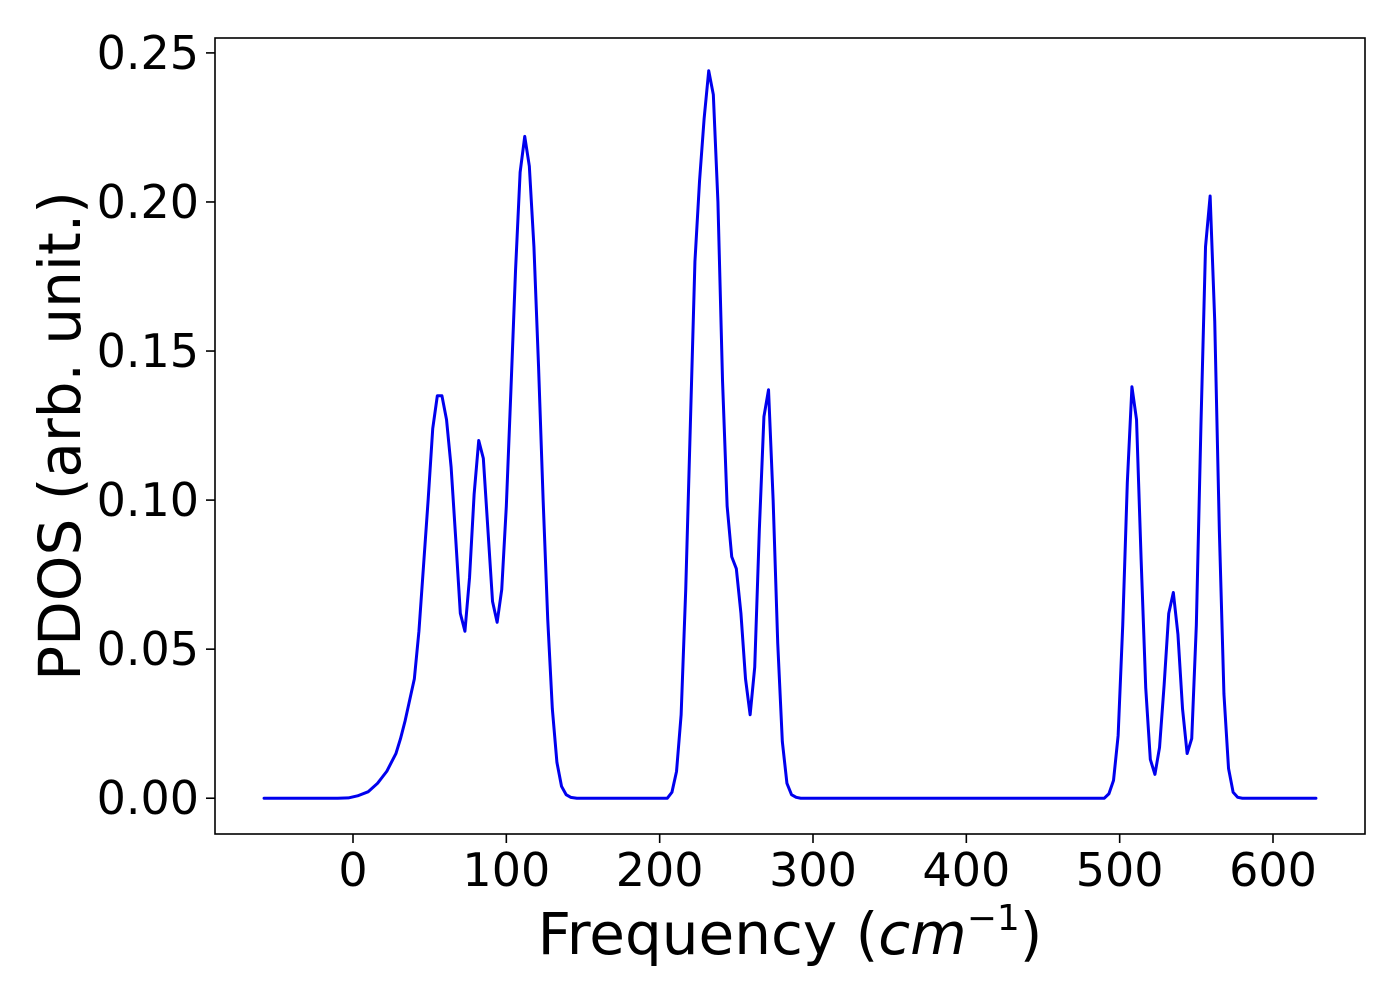 This screenshot has height=1000, width=1400. Describe the element at coordinates (148, 202) in the screenshot. I see `y-tick-label: 0.20` at that location.